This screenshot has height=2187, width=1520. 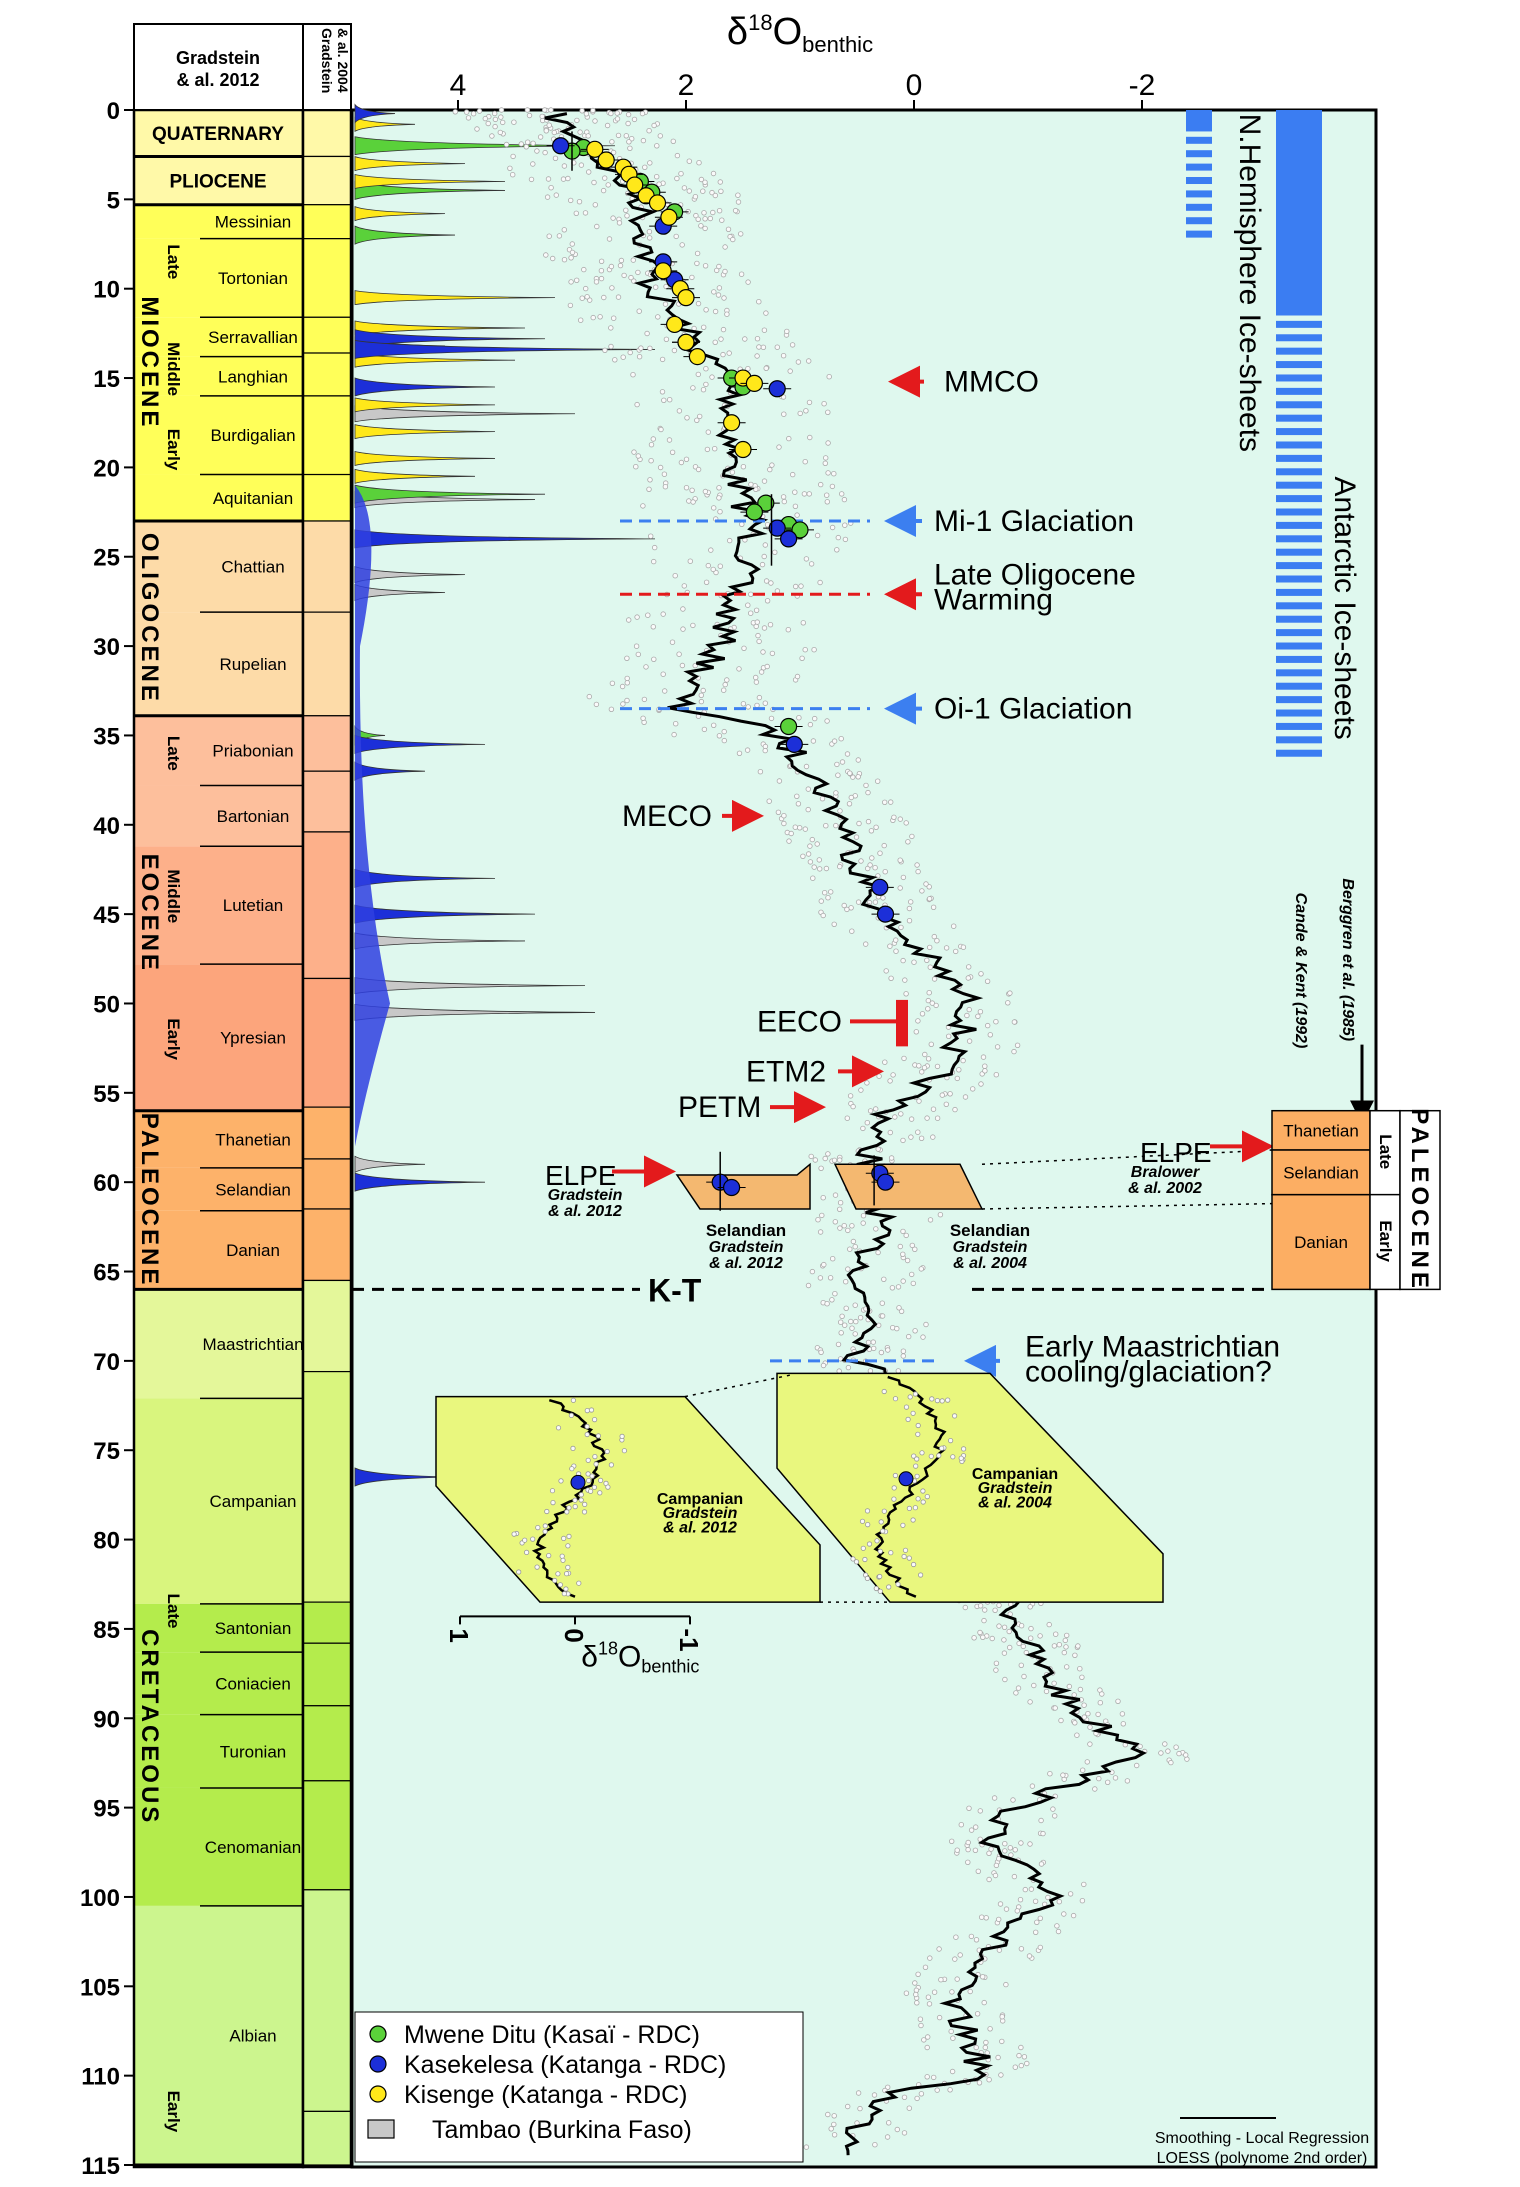 What do you see at coordinates (802, 89) in the screenshot?
I see `x-axis: 4 2 0 -2` at bounding box center [802, 89].